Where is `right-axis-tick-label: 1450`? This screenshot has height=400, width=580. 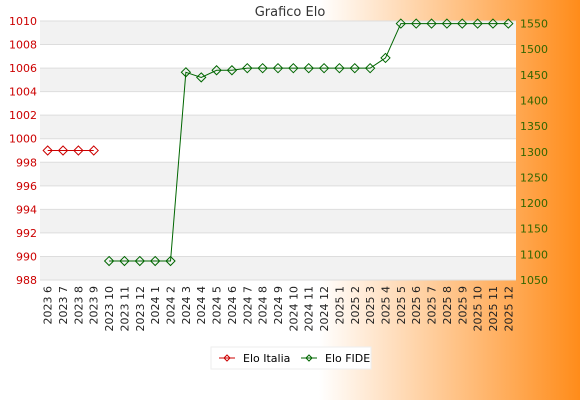 right-axis-tick-label: 1450 is located at coordinates (534, 75).